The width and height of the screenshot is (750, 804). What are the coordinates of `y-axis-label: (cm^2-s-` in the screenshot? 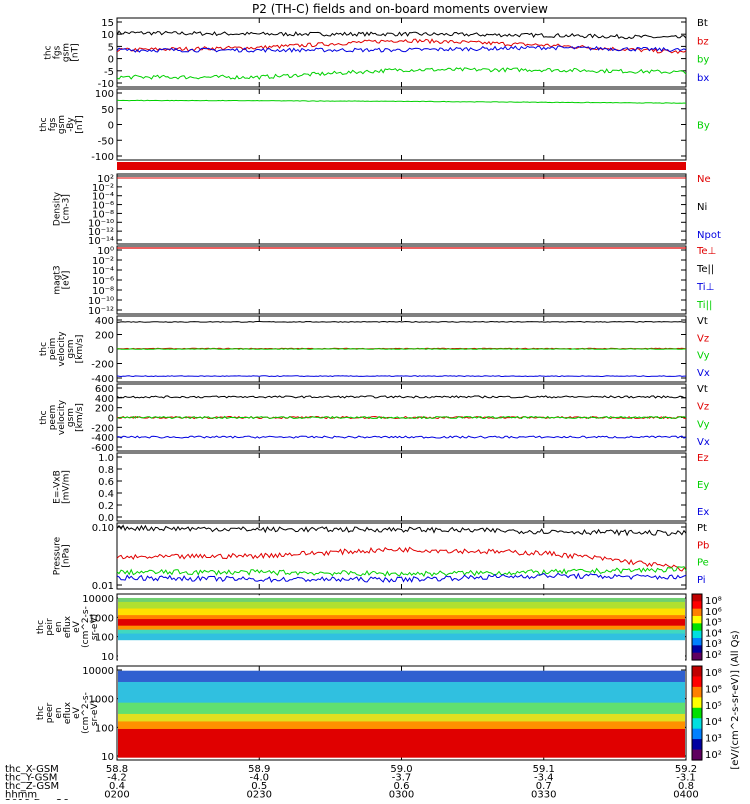 It's located at (86, 713).